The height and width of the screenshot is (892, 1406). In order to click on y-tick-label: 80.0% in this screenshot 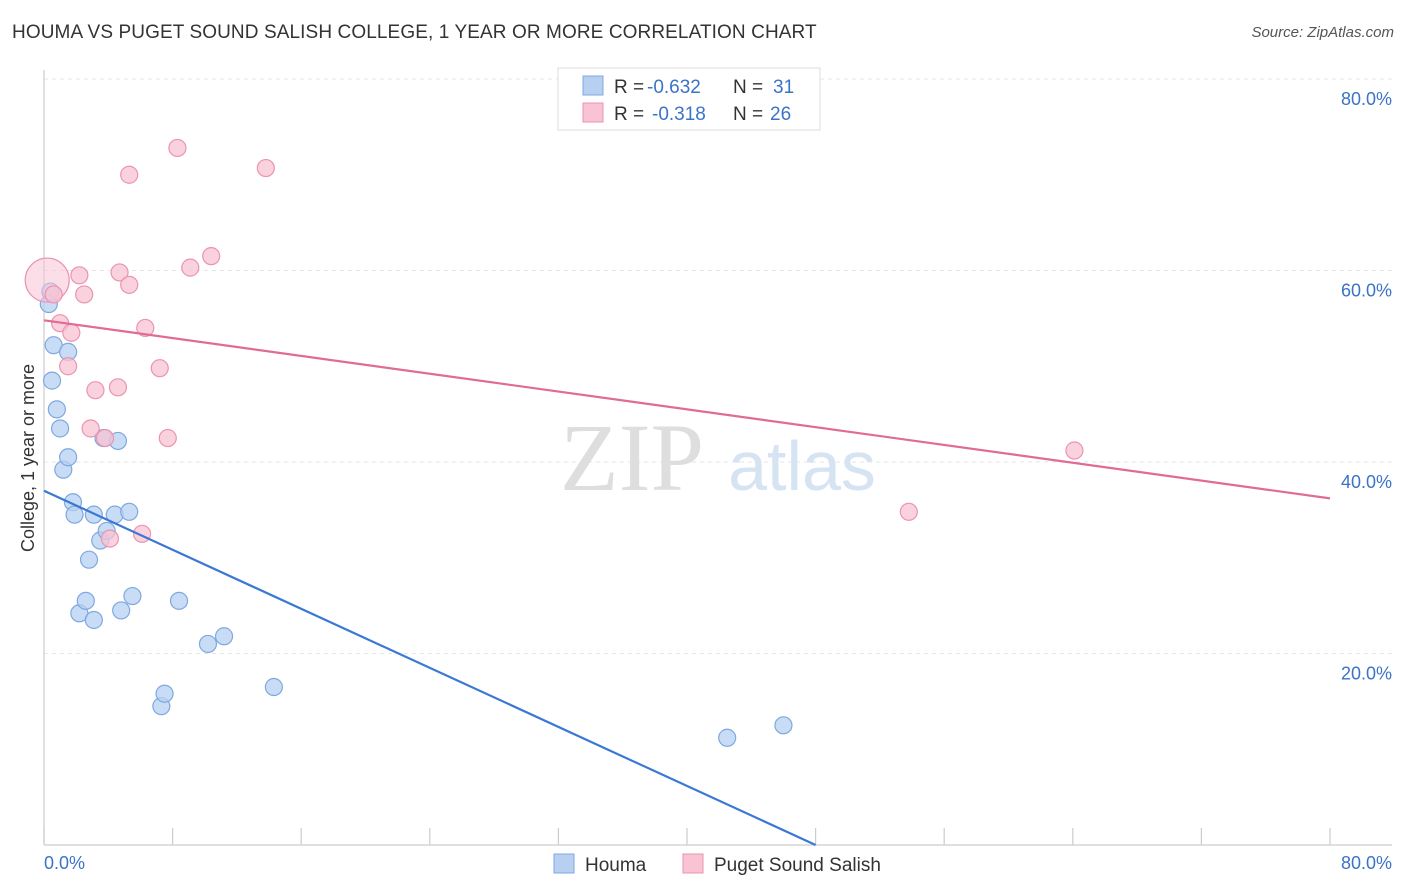, I will do `click(1366, 99)`.